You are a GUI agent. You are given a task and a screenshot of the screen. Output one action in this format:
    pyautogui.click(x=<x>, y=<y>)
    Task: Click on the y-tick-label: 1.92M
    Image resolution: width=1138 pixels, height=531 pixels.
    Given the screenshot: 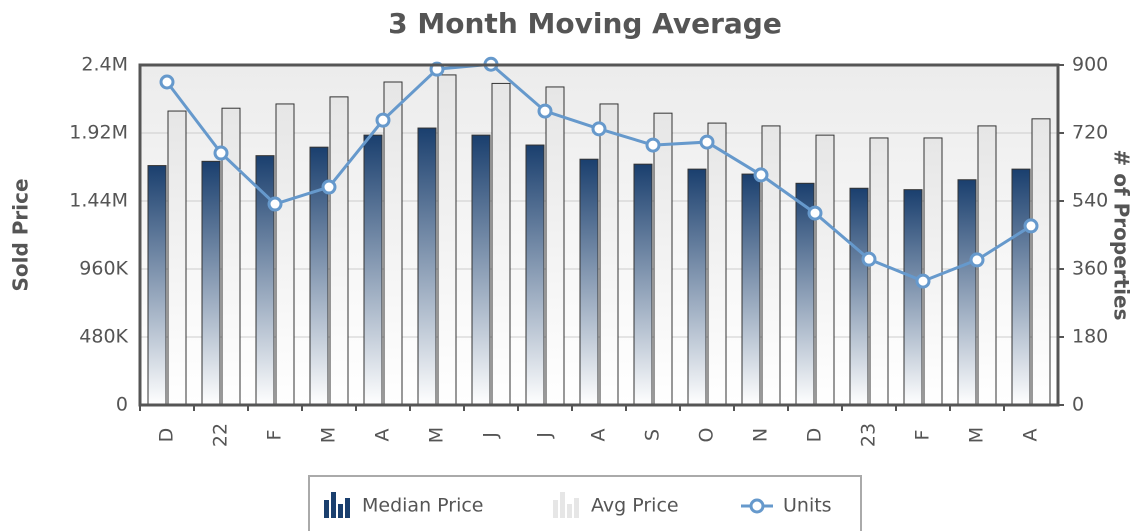 What is the action you would take?
    pyautogui.click(x=98, y=133)
    